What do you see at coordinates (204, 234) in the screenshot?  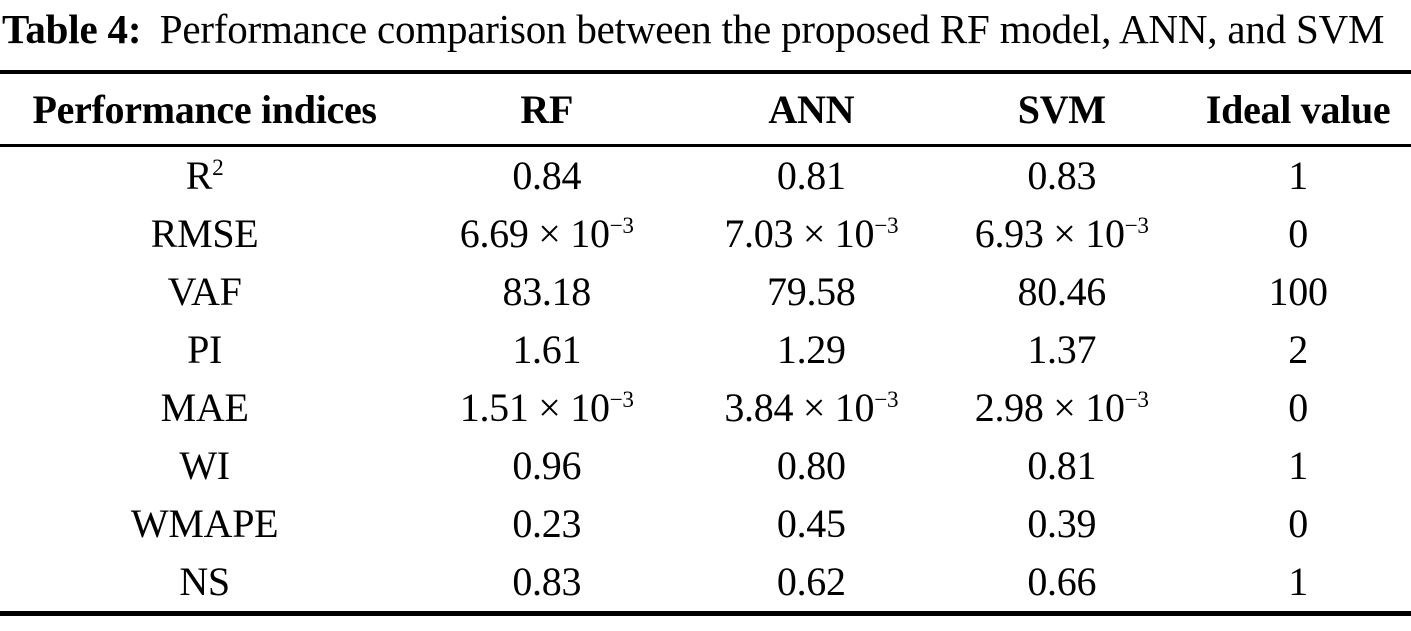 I see `row-label: RMSE` at bounding box center [204, 234].